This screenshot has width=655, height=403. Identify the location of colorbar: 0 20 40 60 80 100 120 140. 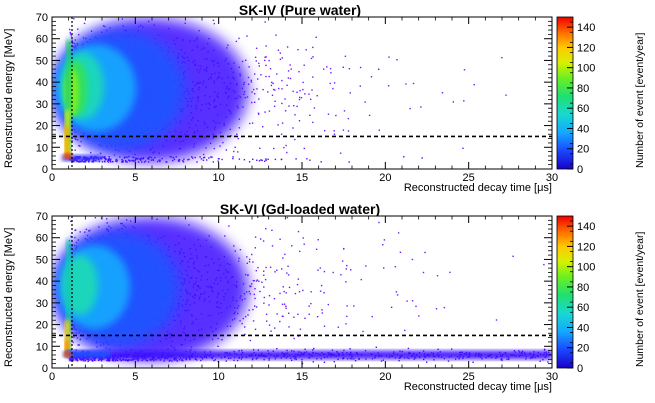
(575, 295).